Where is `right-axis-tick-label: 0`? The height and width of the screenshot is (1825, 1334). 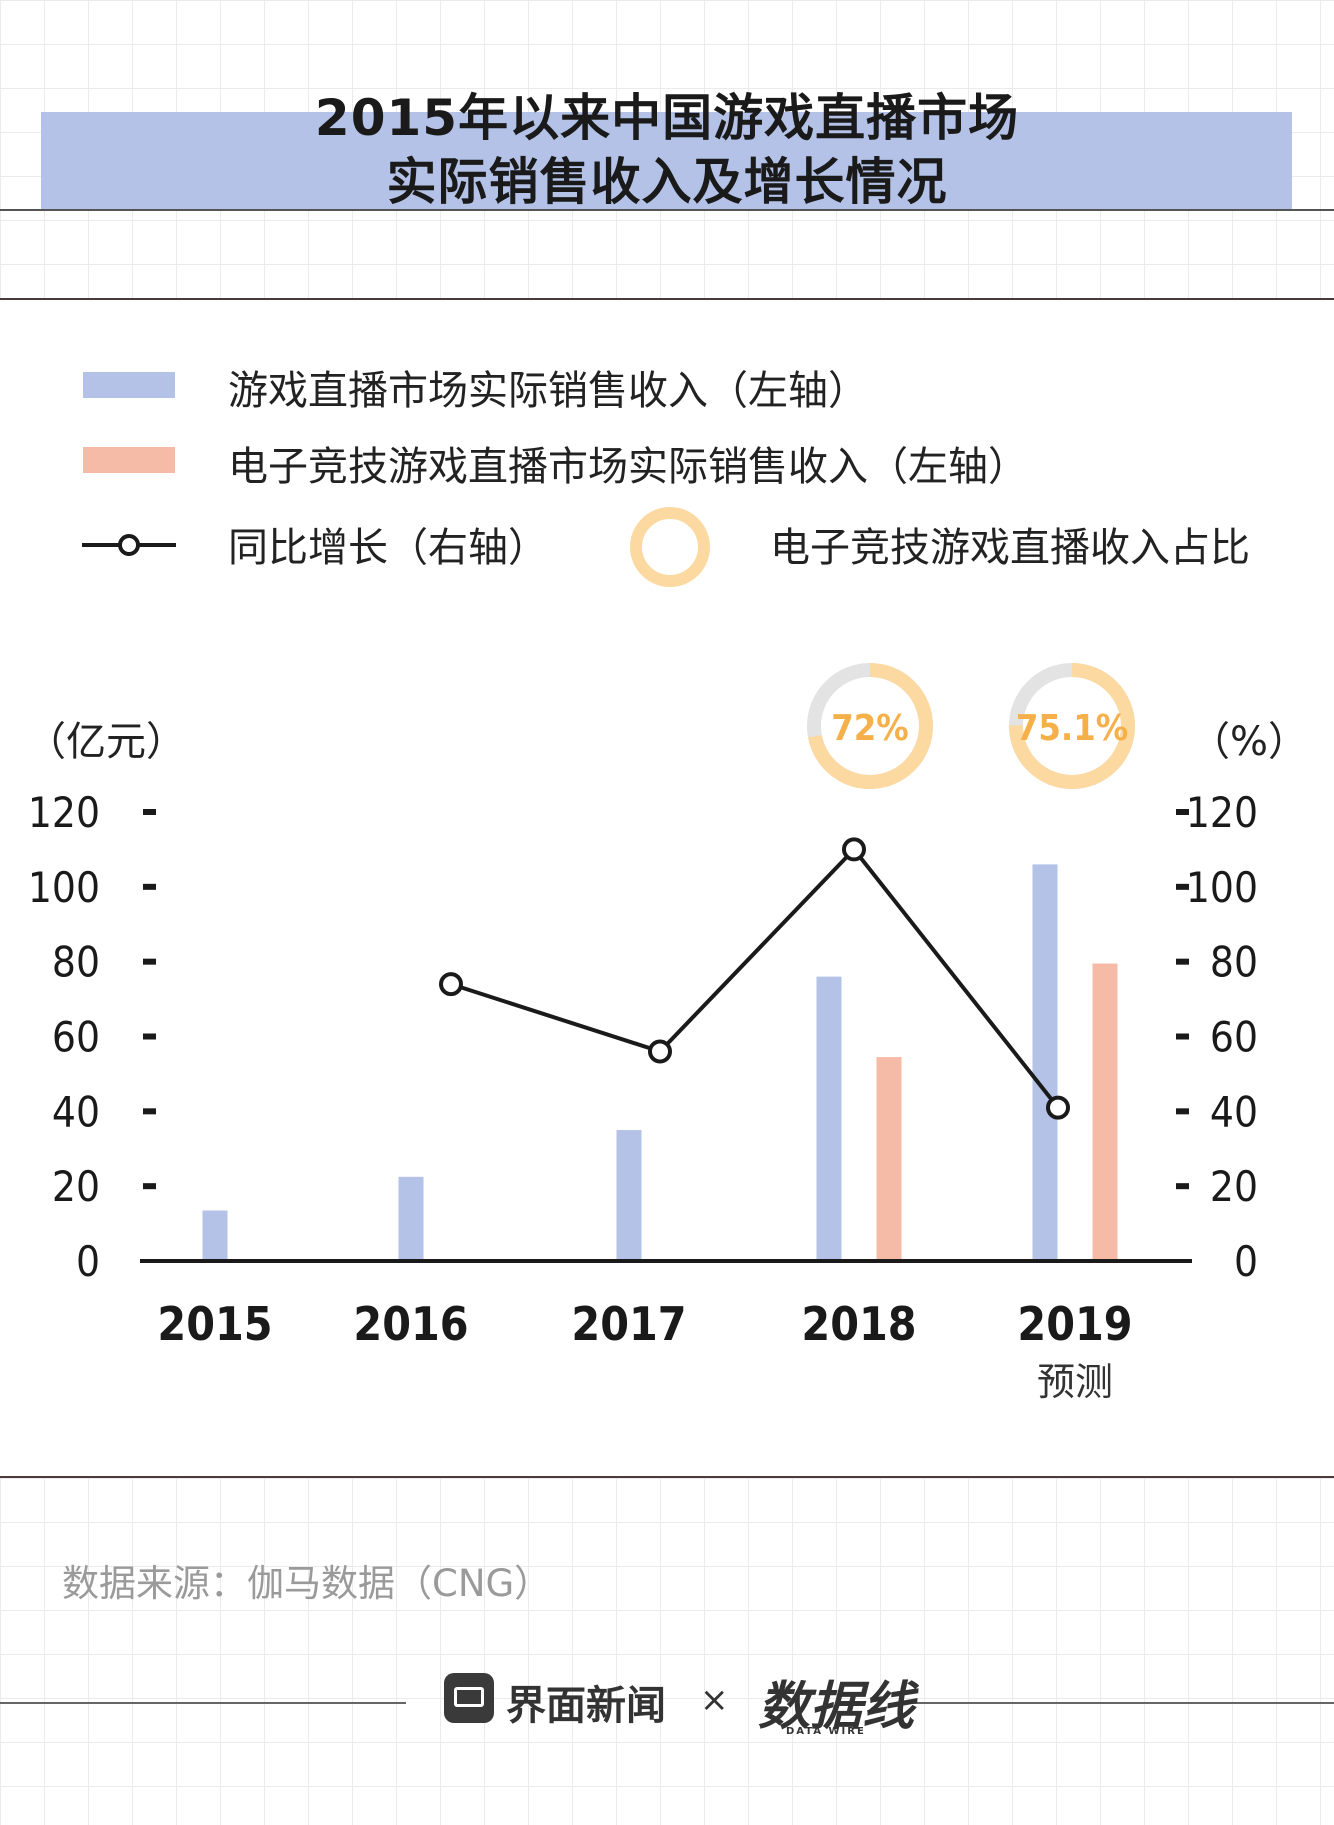 right-axis-tick-label: 0 is located at coordinates (1246, 1261).